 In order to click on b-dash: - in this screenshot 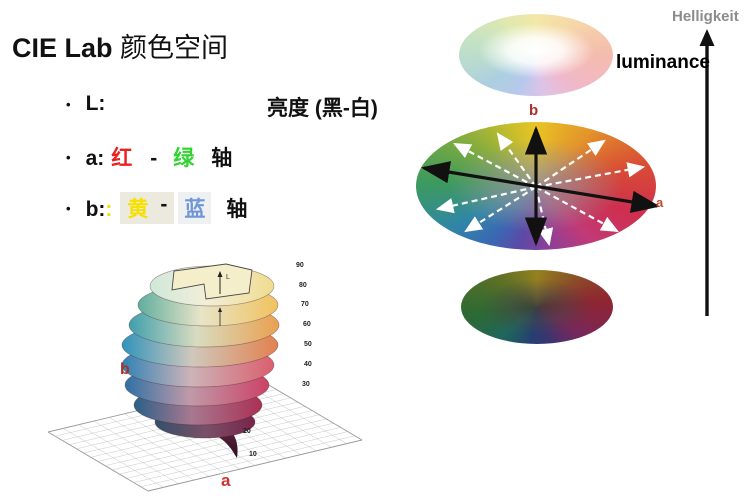, I will do `click(164, 204)`.